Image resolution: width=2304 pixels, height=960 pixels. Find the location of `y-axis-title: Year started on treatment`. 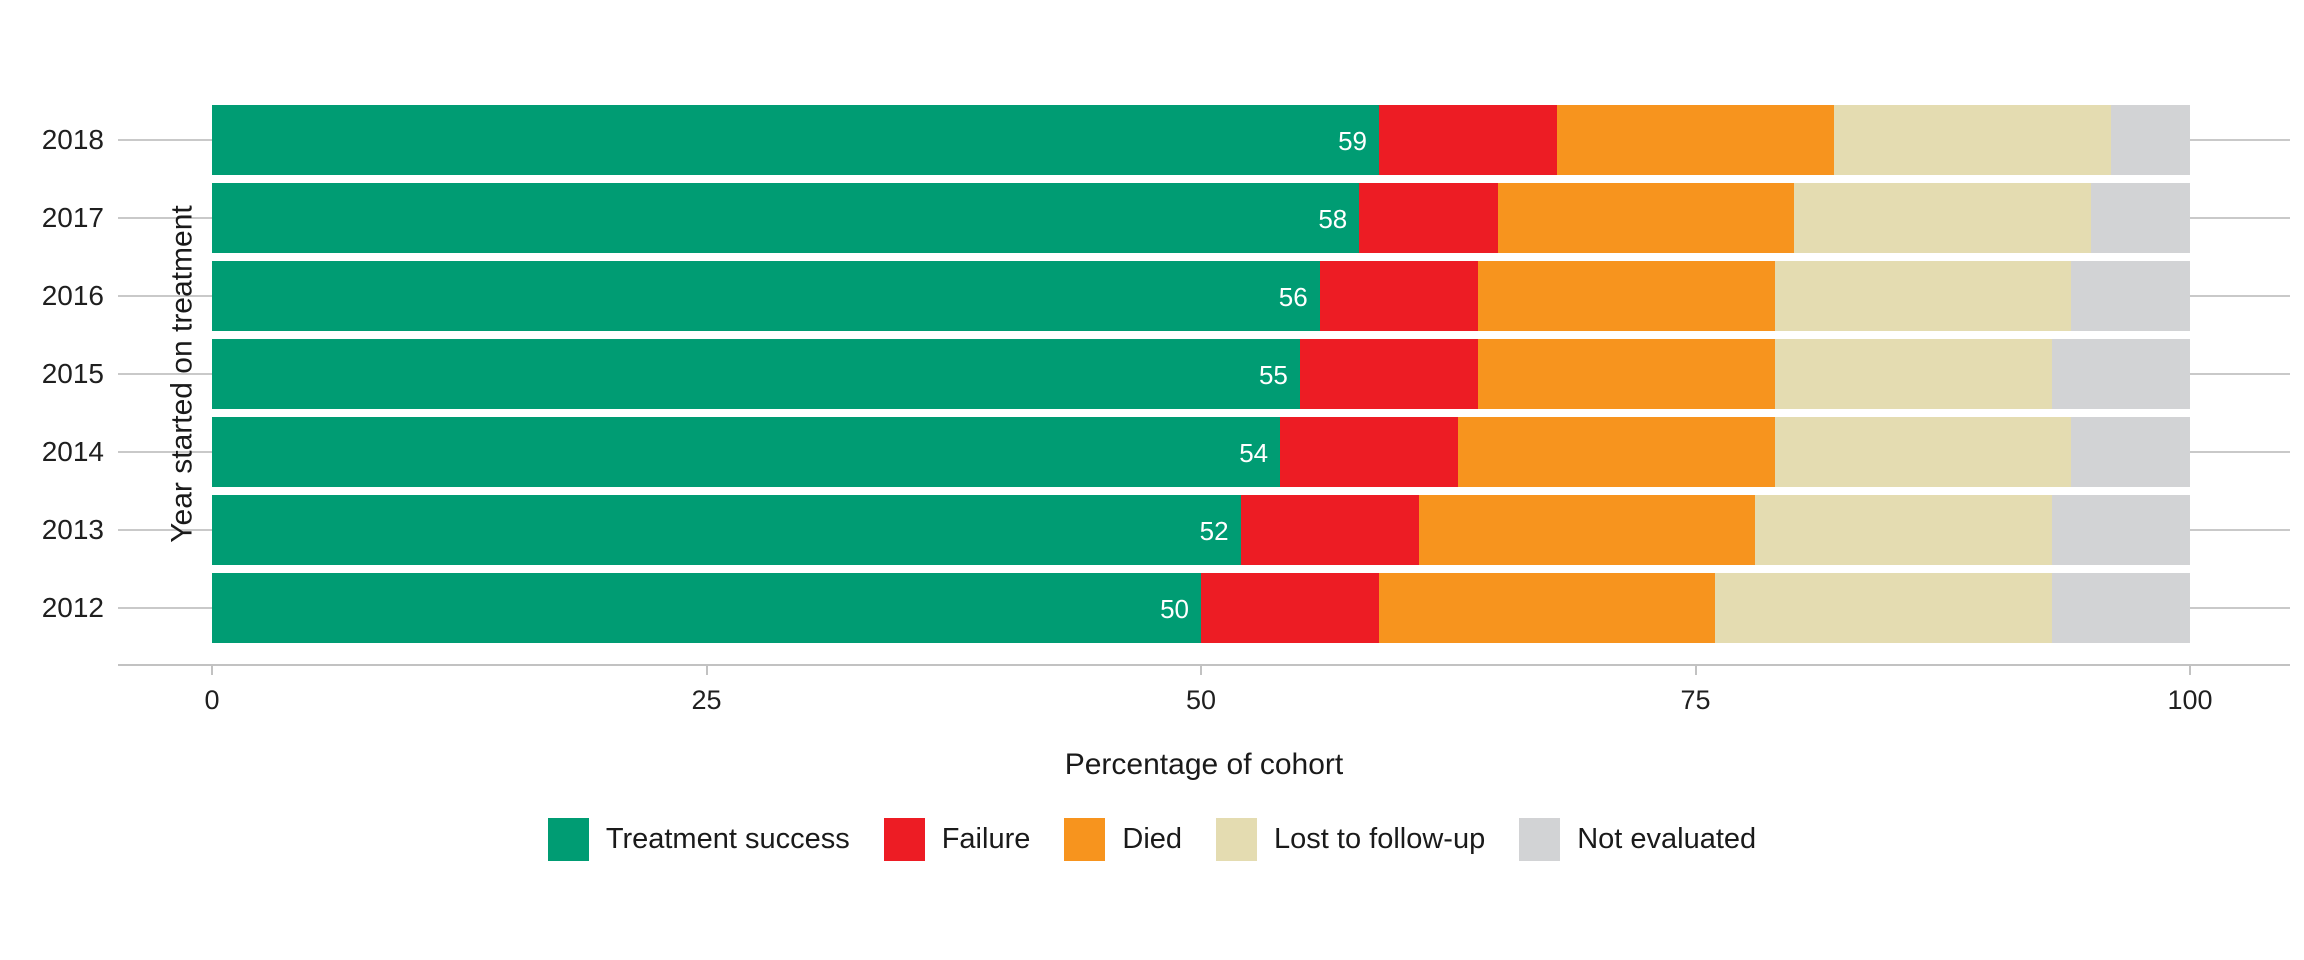

y-axis-title: Year started on treatment is located at coordinates (182, 374).